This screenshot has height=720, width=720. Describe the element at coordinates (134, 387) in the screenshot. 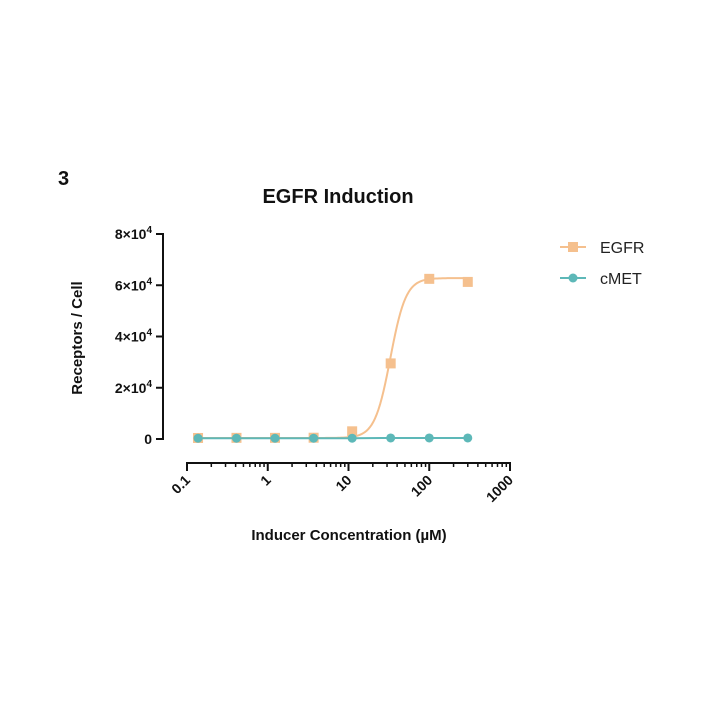

I see `y-tick-label: 2×10⁴` at that location.